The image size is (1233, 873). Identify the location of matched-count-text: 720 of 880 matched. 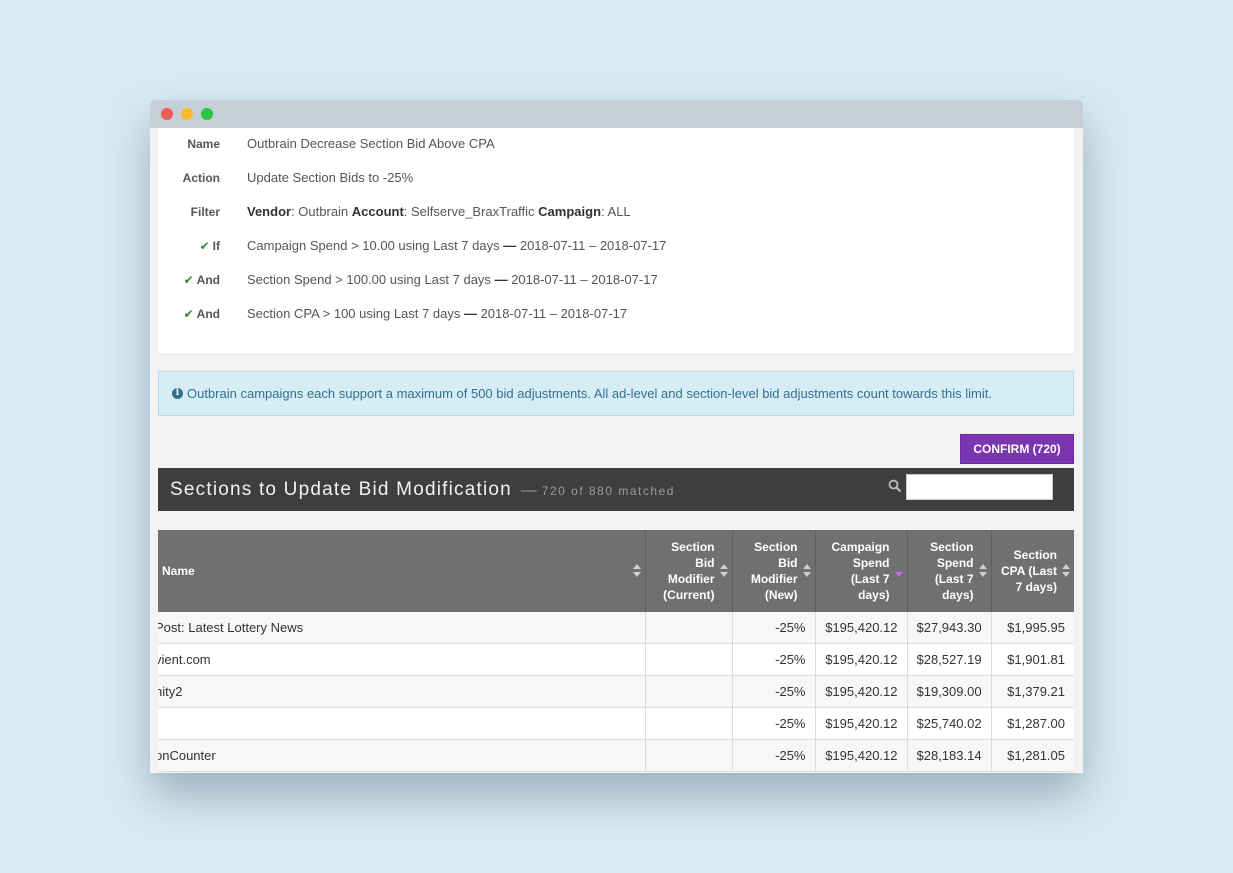
(608, 491).